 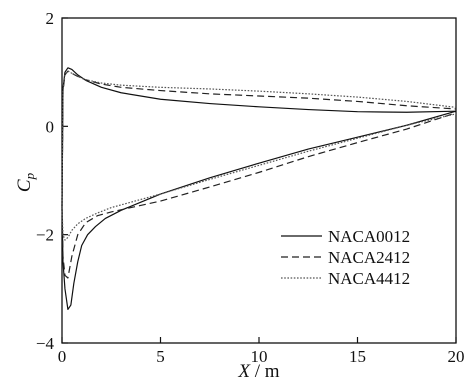 I want to click on legend-item: NACA4412, so click(x=345, y=278).